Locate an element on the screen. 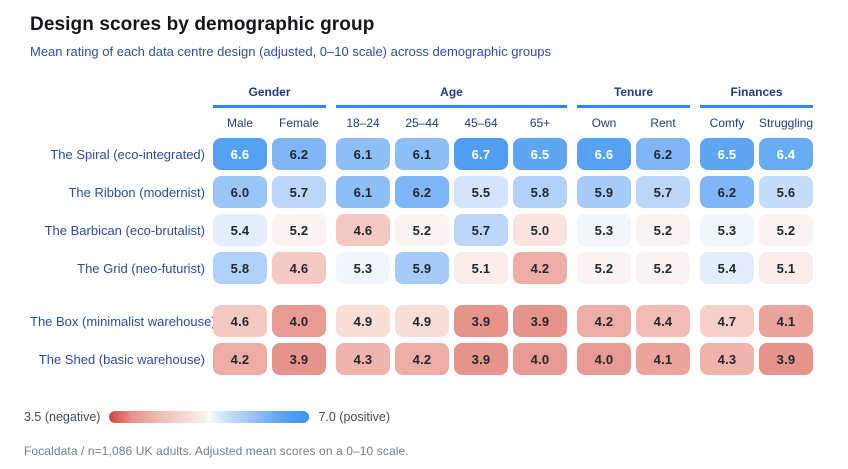  column-header: 65+ is located at coordinates (540, 123).